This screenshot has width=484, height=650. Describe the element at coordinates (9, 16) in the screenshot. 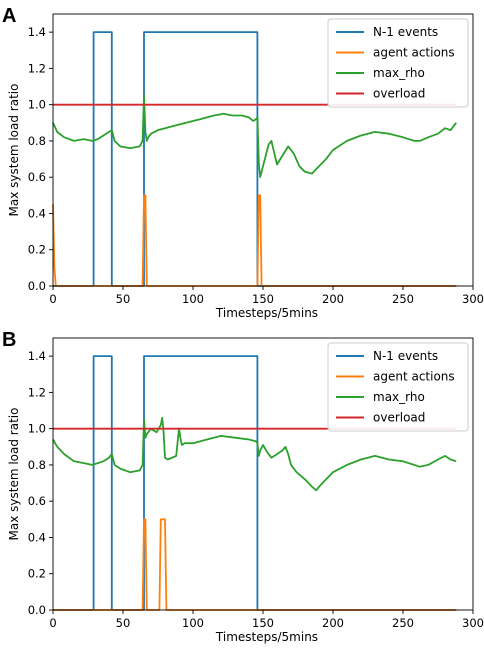

I see `panel-label: A` at that location.